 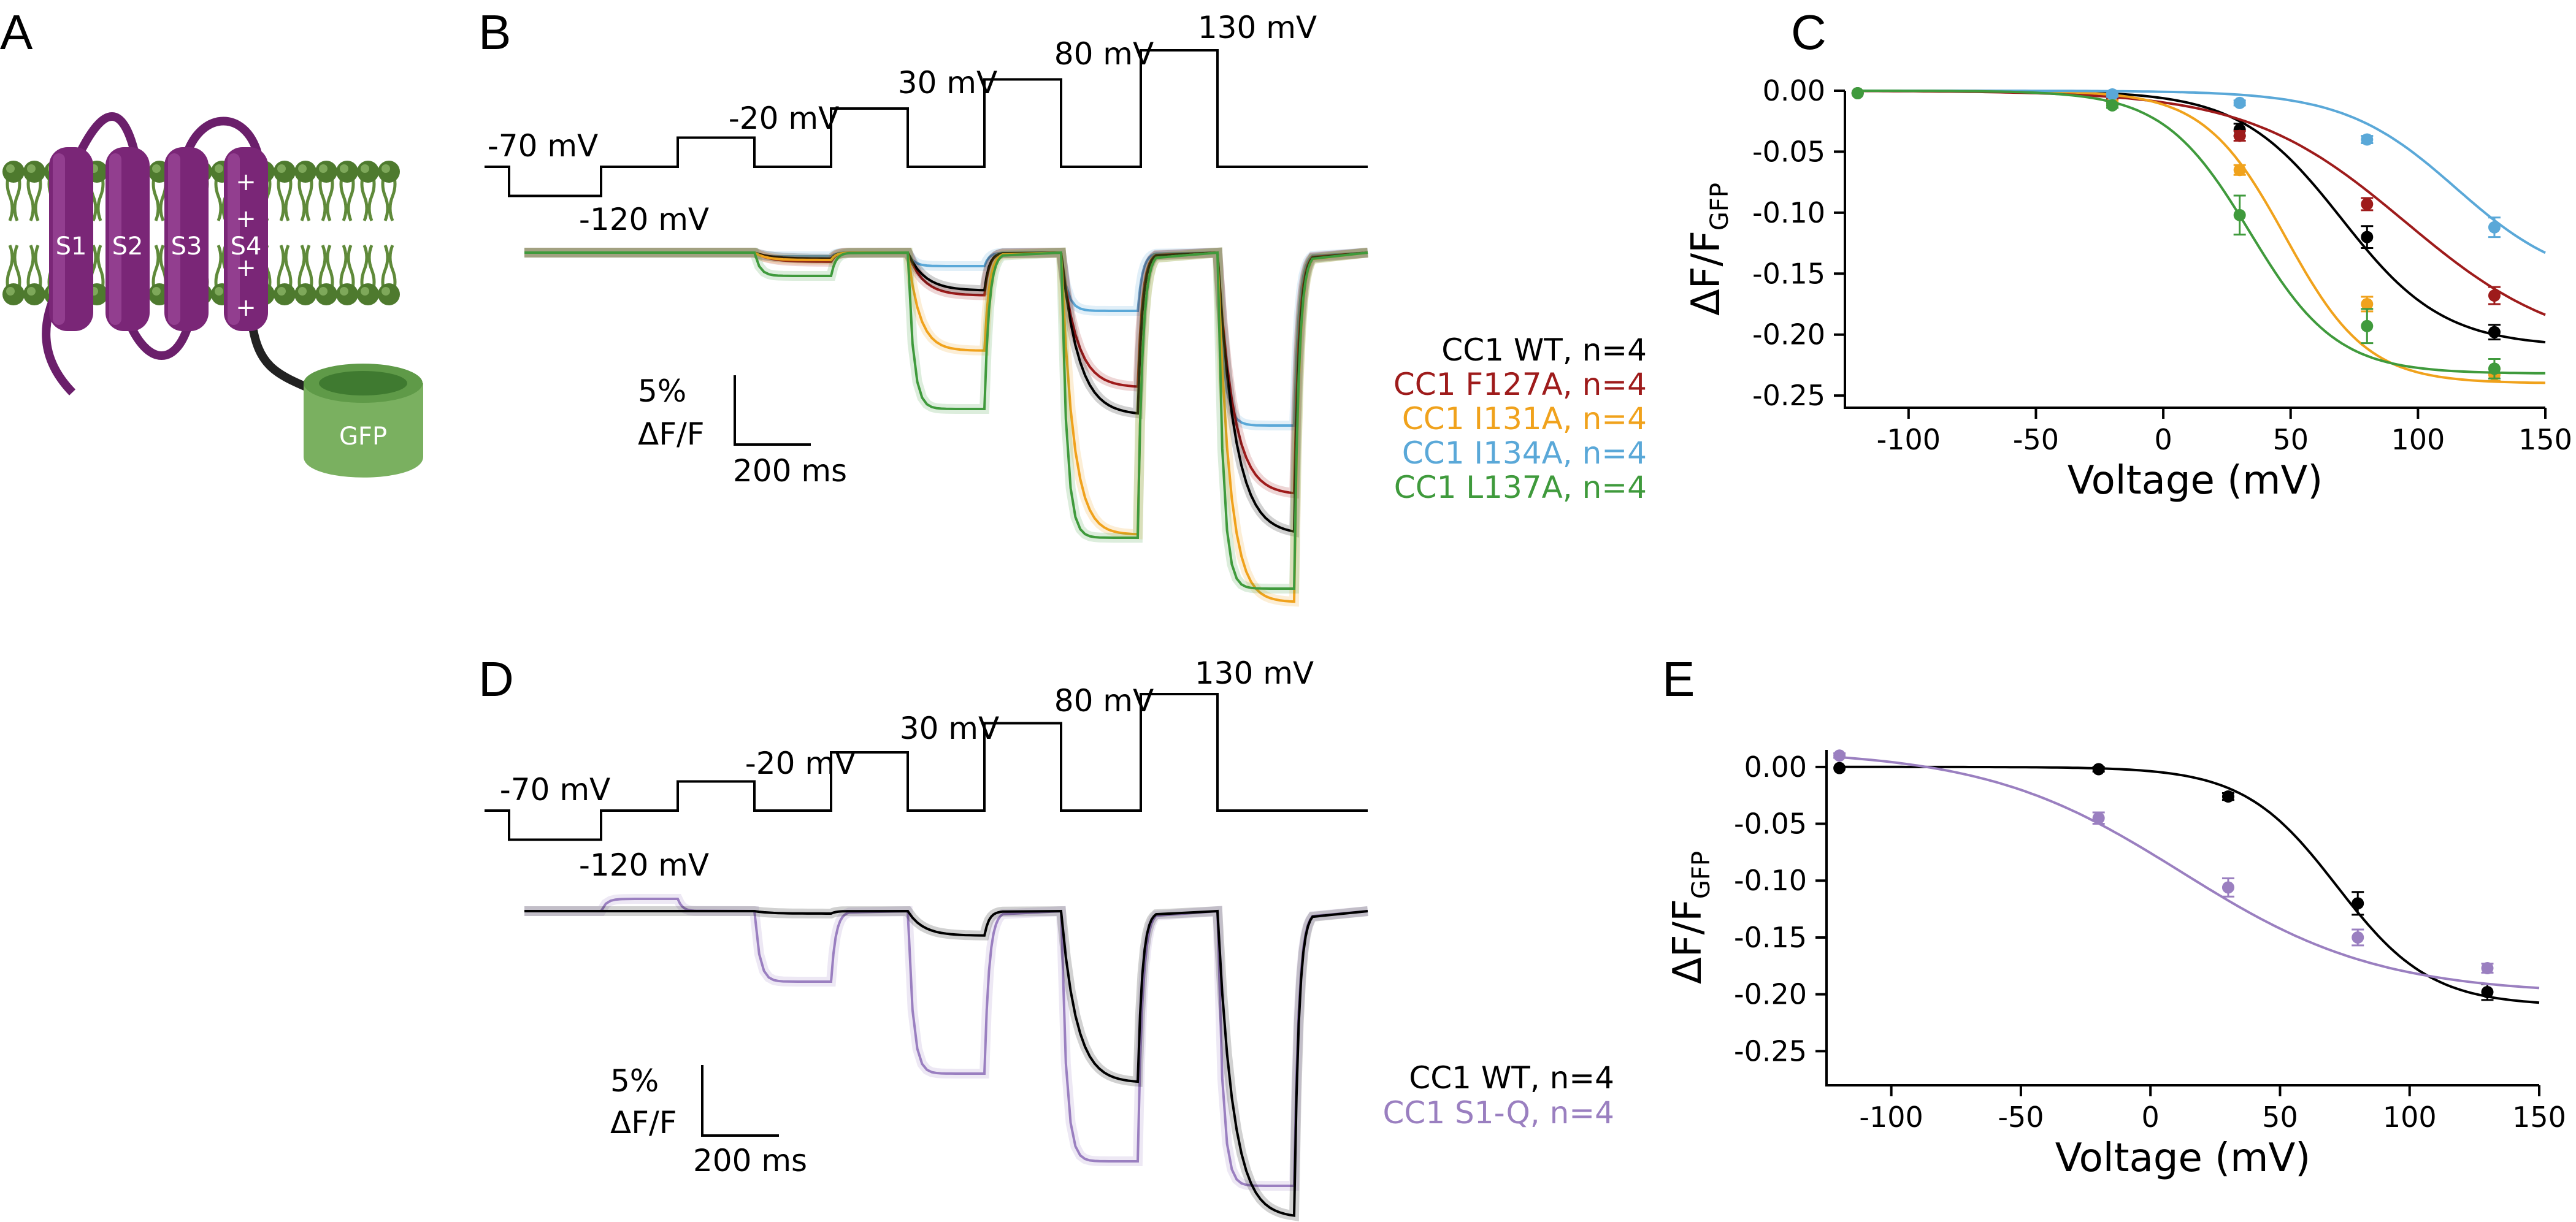 What do you see at coordinates (742, 431) in the screenshot?
I see `scalebar-b: 5% ΔF/F 200 ms` at bounding box center [742, 431].